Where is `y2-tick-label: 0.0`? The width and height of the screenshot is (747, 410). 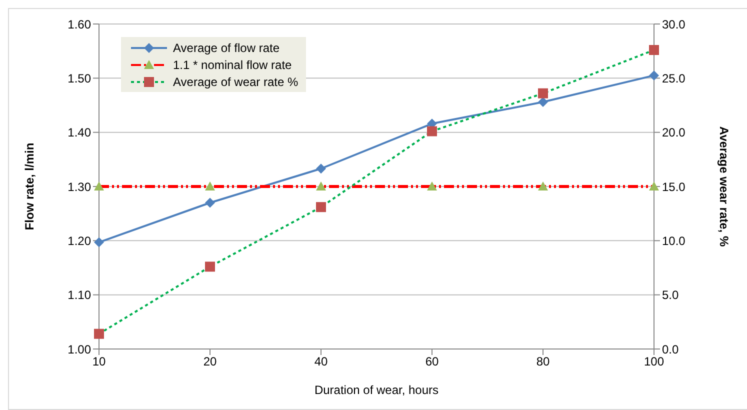
y2-tick-label: 0.0 is located at coordinates (671, 349).